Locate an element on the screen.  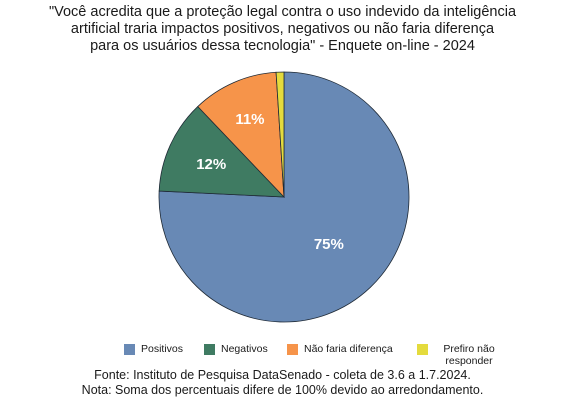
pie-slice-negativos is located at coordinates (221, 151).